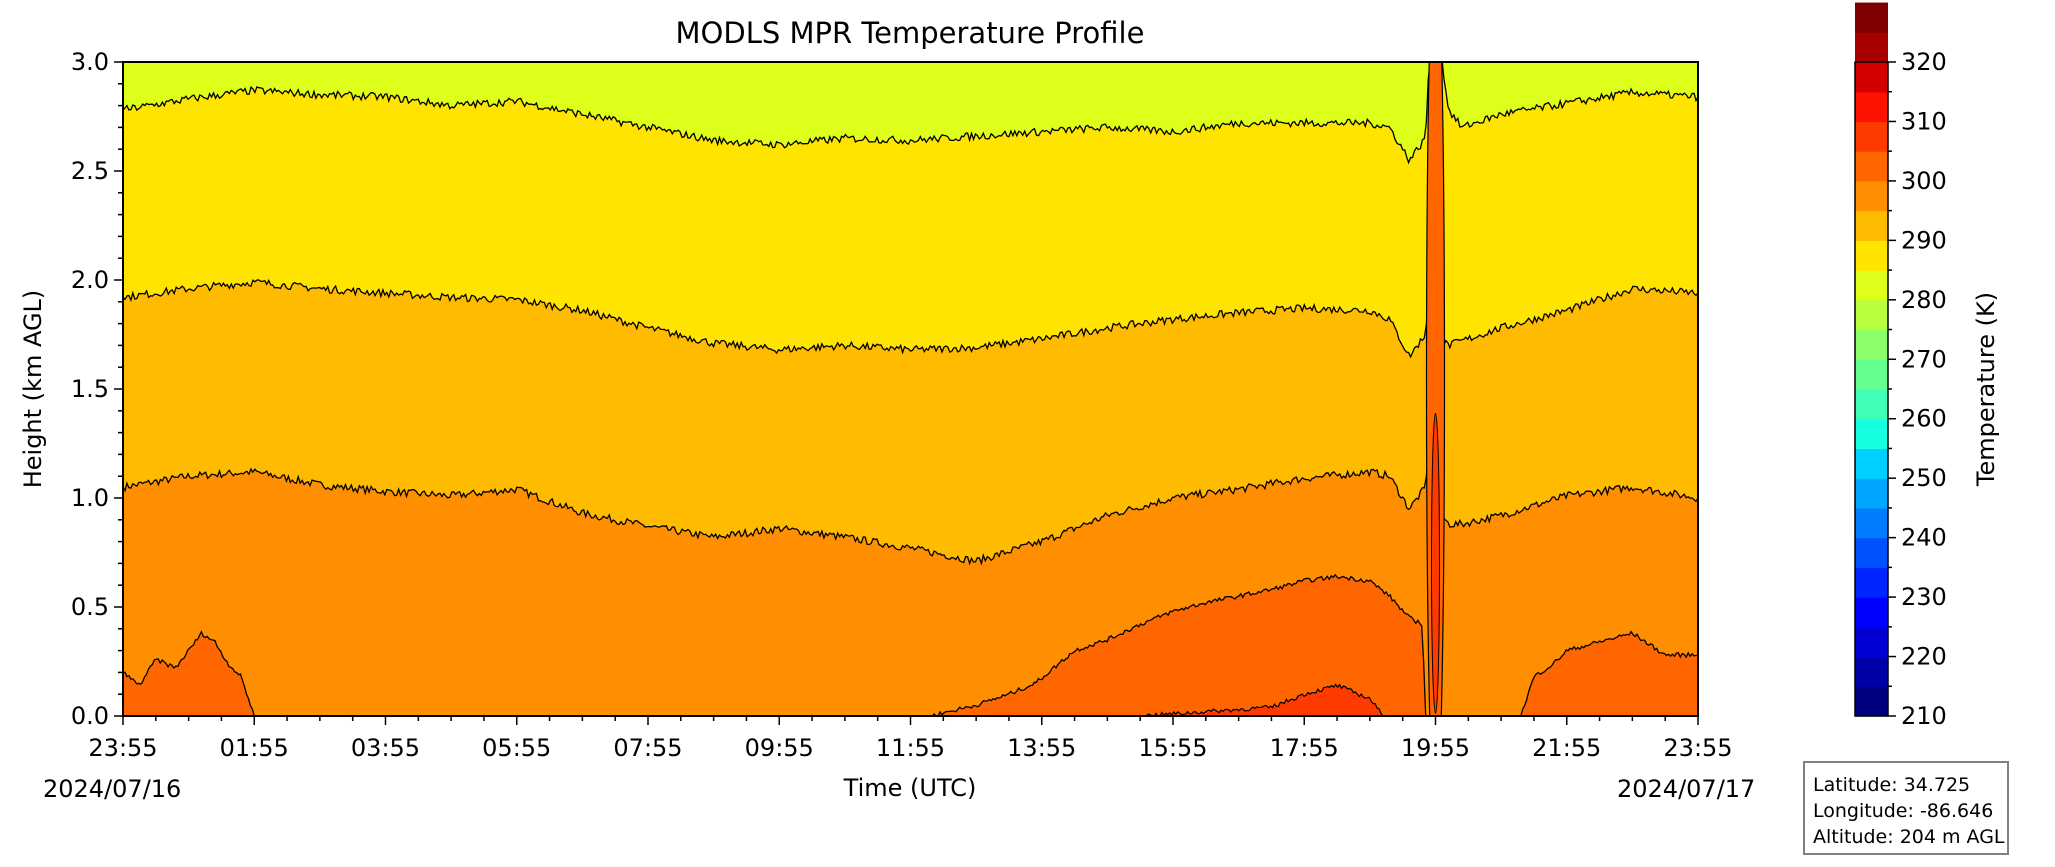  What do you see at coordinates (1924, 359) in the screenshot?
I see `colorbar-tick-label: 270` at bounding box center [1924, 359].